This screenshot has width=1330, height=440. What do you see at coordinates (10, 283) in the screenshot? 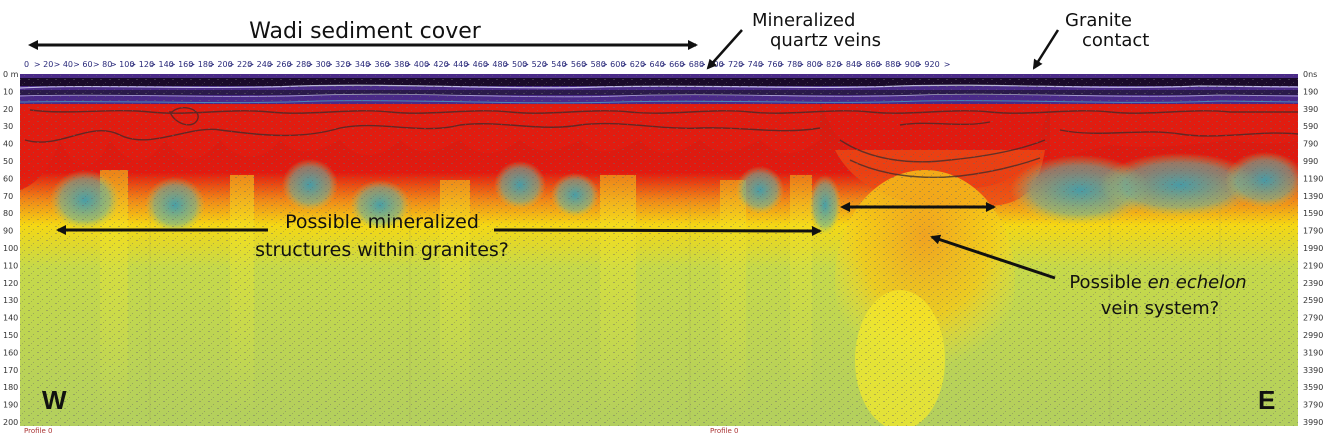
I see `depth-tick-label: 120` at bounding box center [10, 283].